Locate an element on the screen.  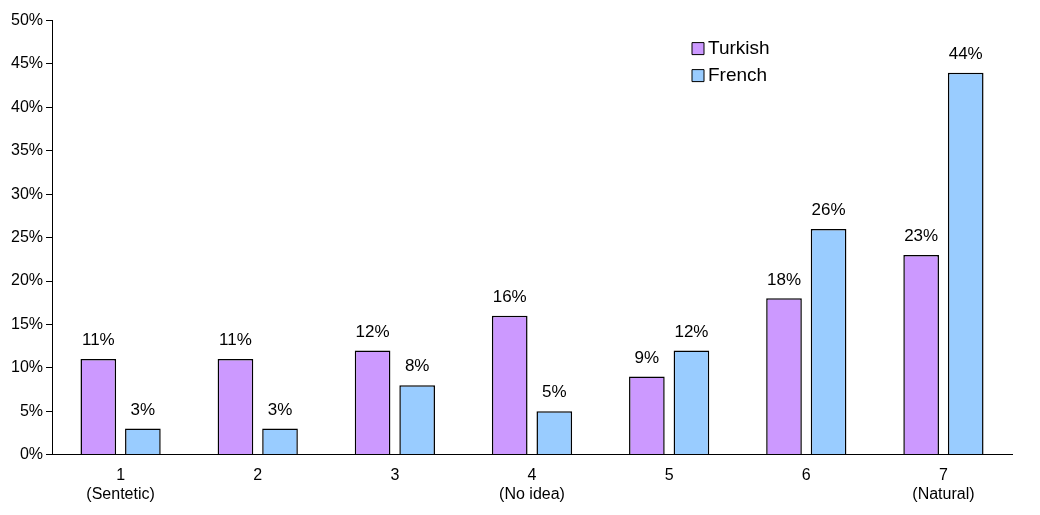
data-label: 9% is located at coordinates (647, 357).